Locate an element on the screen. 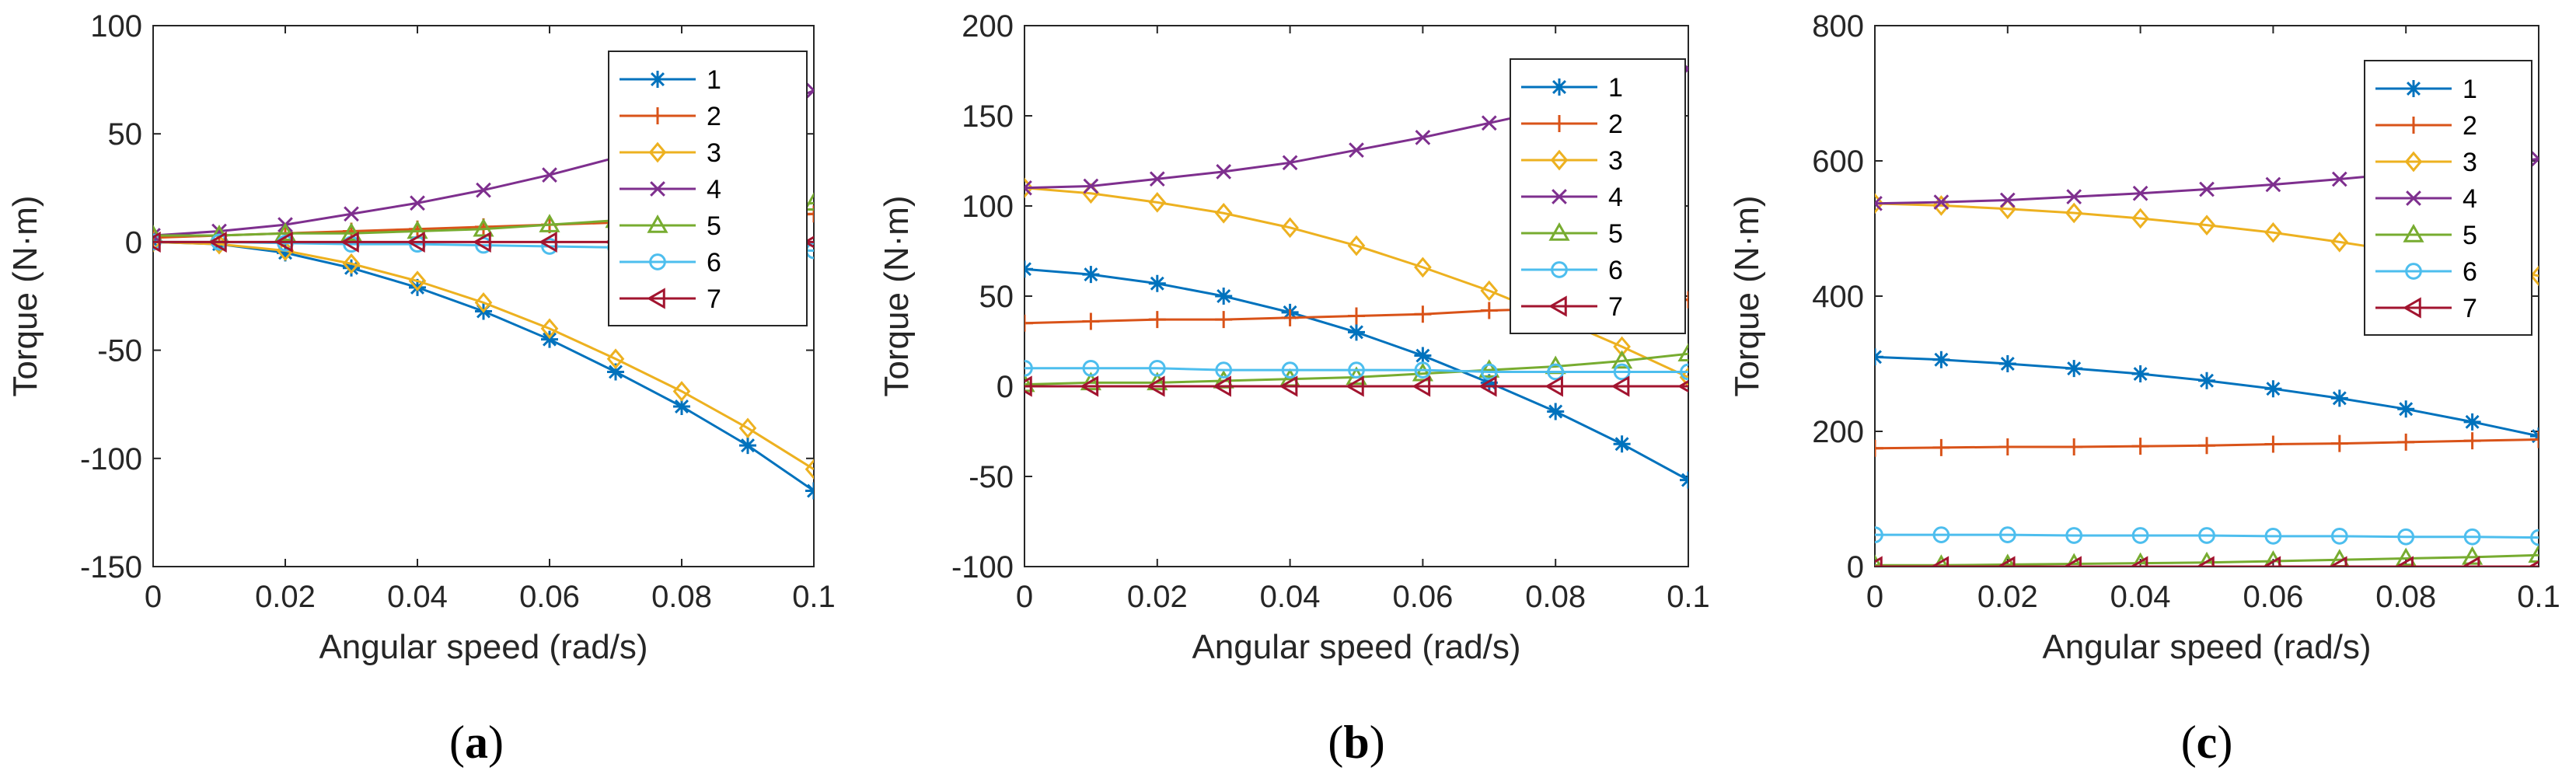 This screenshot has height=778, width=2576. legend: 1 2 3 4 5 6 7 is located at coordinates (708, 188).